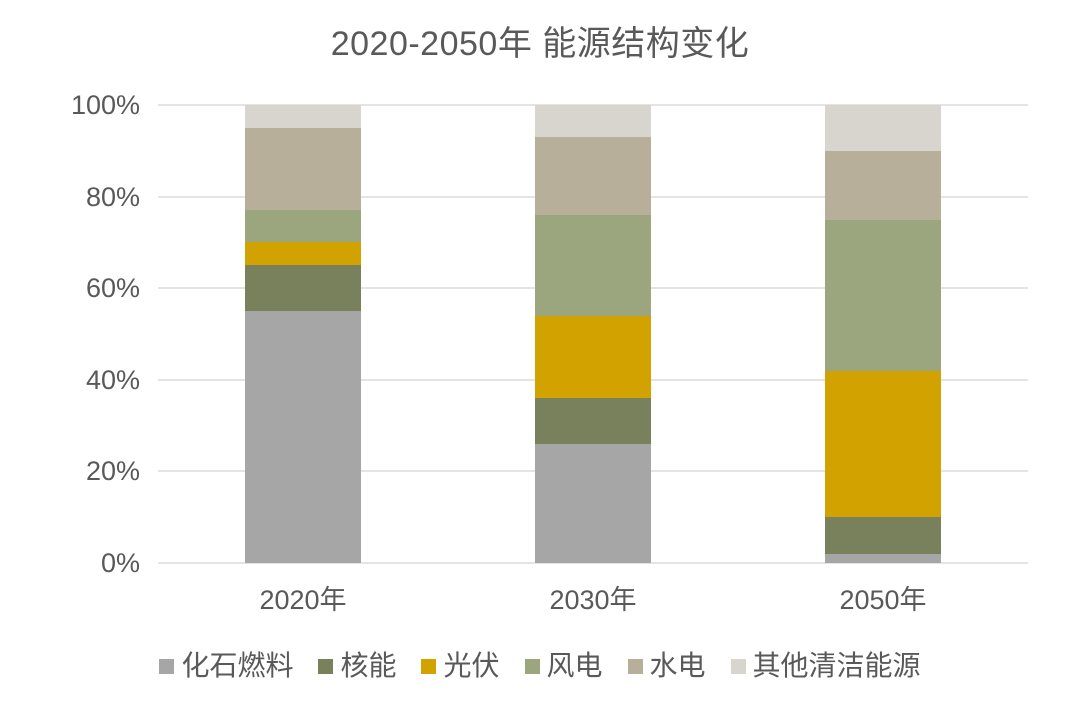 This screenshot has width=1080, height=708. What do you see at coordinates (883, 128) in the screenshot?
I see `segment-其他清洁能源-2050年` at bounding box center [883, 128].